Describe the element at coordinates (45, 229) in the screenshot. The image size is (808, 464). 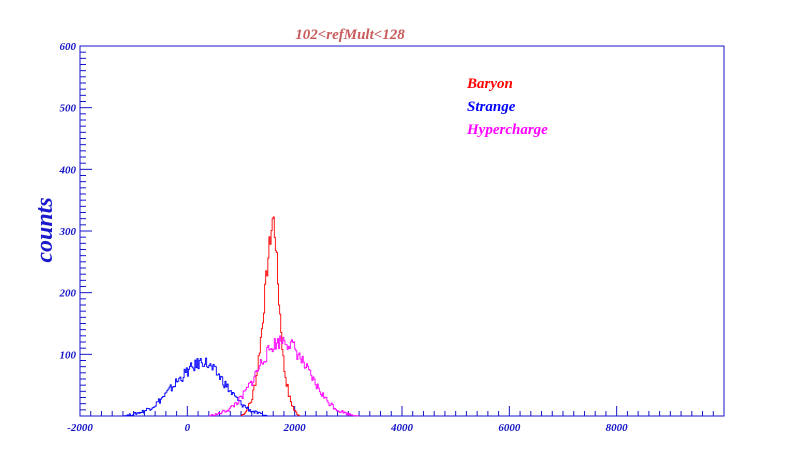
I see `y-axis-label: counts` at that location.